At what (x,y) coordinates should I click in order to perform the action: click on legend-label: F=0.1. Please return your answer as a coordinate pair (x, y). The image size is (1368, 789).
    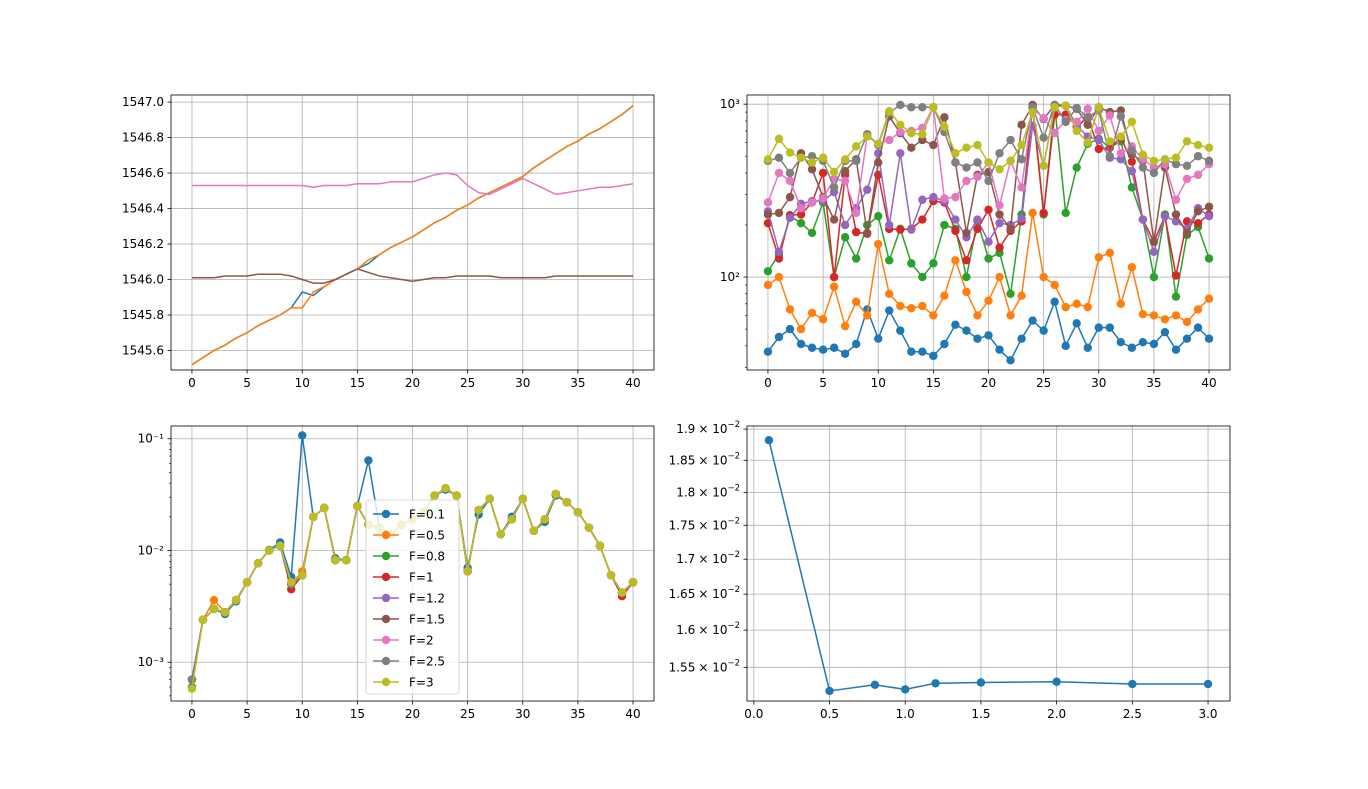
    Looking at the image, I should click on (427, 515).